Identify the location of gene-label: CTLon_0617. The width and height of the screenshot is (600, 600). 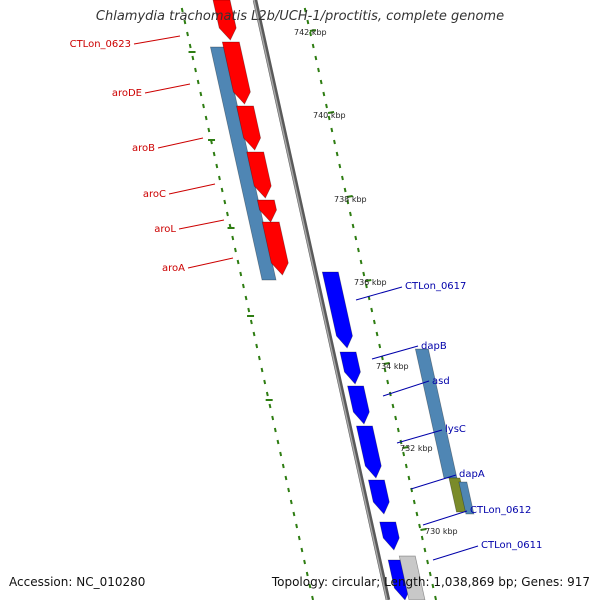
(435, 286).